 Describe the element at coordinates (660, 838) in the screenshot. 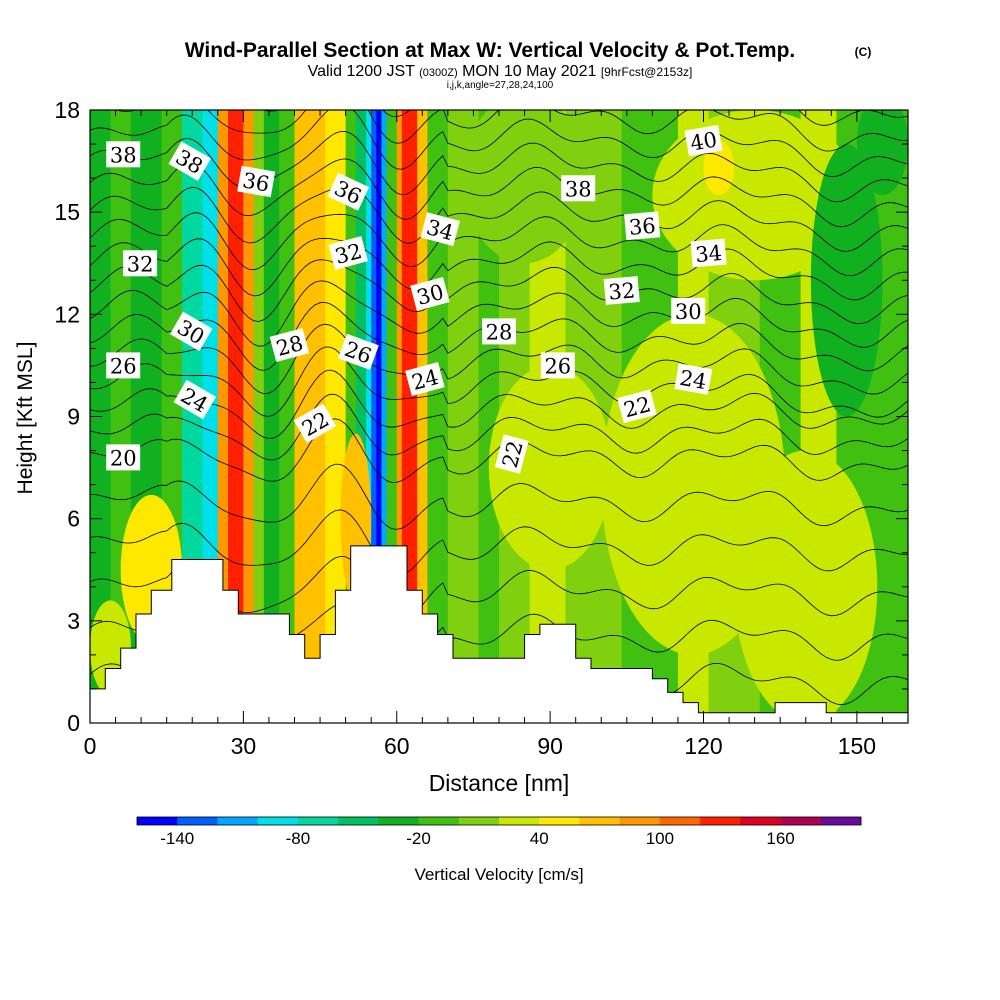

I see `colorbar-tick-label: 100` at that location.